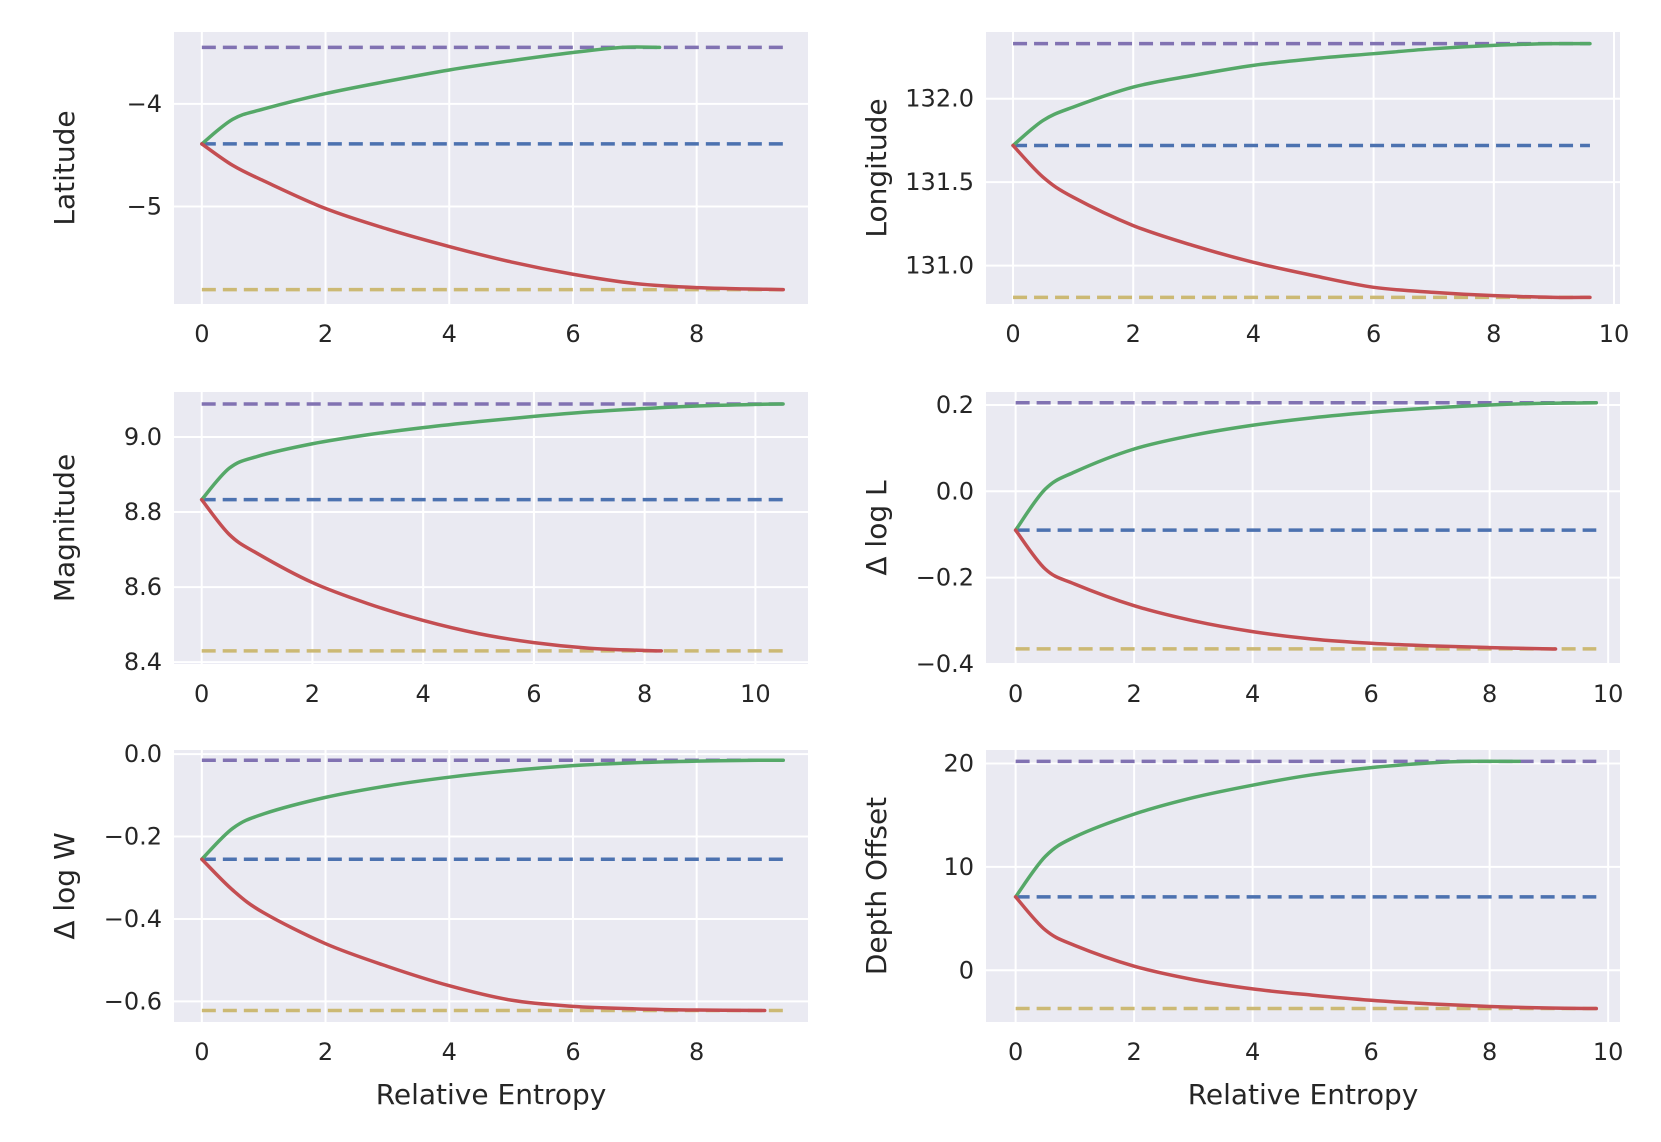  Describe the element at coordinates (958, 867) in the screenshot. I see `y-tick-label: 10` at that location.